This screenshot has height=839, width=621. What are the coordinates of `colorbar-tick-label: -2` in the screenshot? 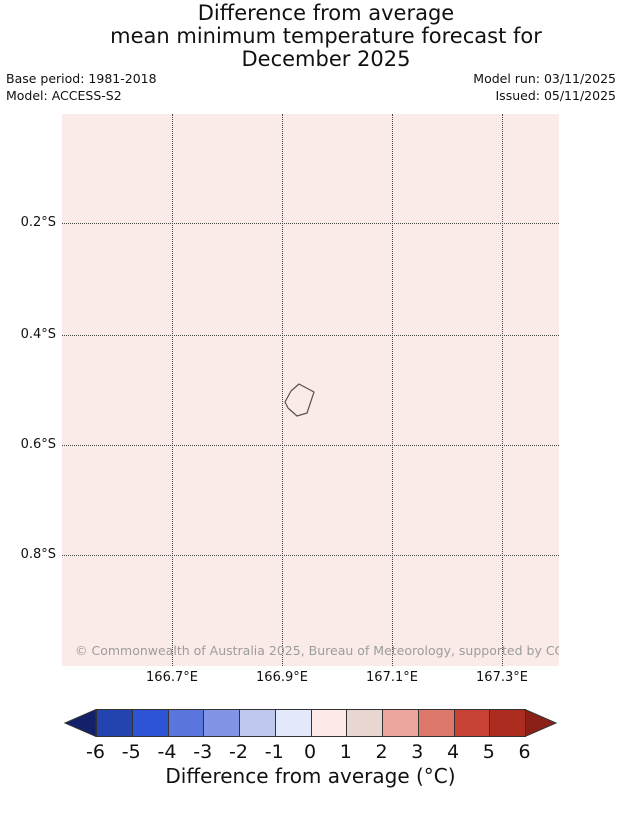 It's located at (238, 752).